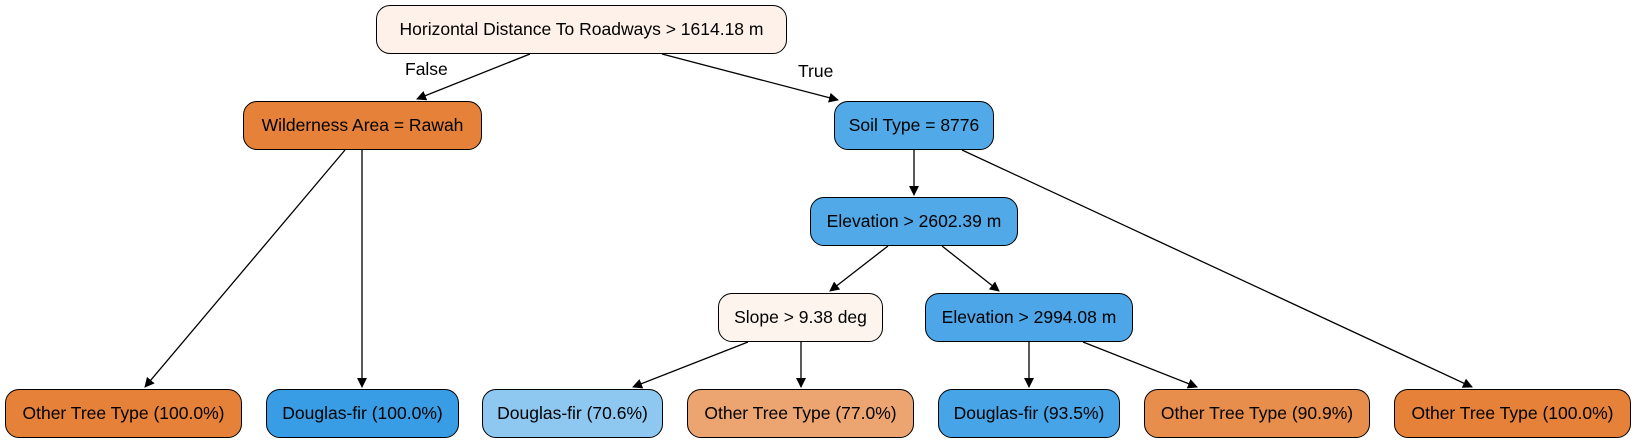  Describe the element at coordinates (245, 268) in the screenshot. I see `edge-wild-leaf1` at that location.